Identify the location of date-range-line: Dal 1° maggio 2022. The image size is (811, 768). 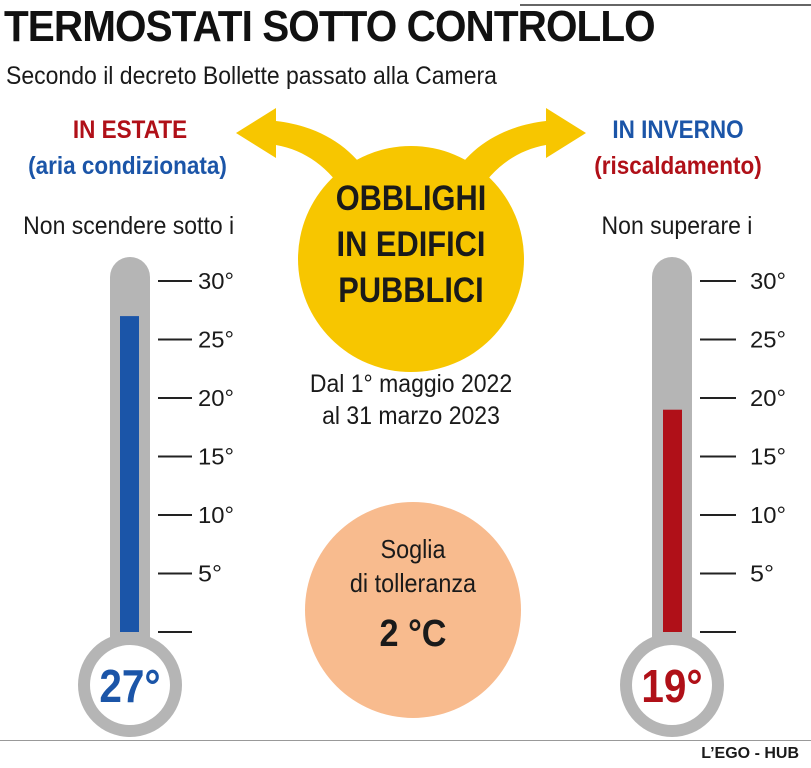
(411, 384).